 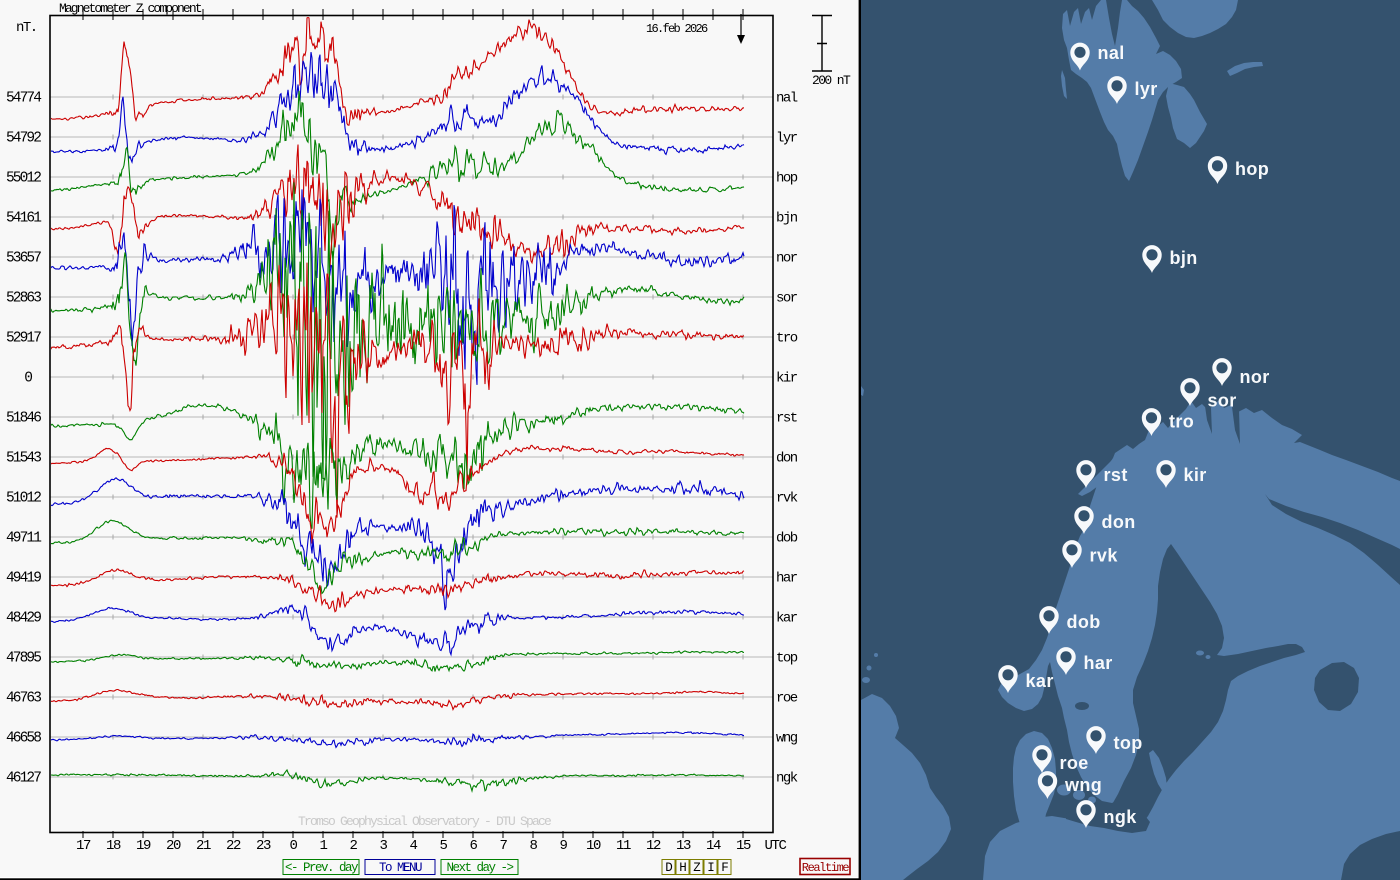 I want to click on svg-text: 12, so click(x=653, y=846).